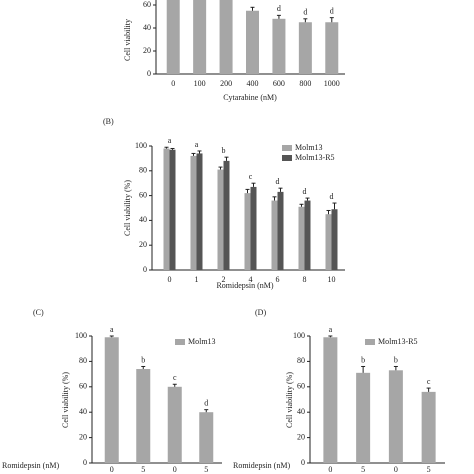  I want to click on x-tick-label: 1000, so click(332, 83).